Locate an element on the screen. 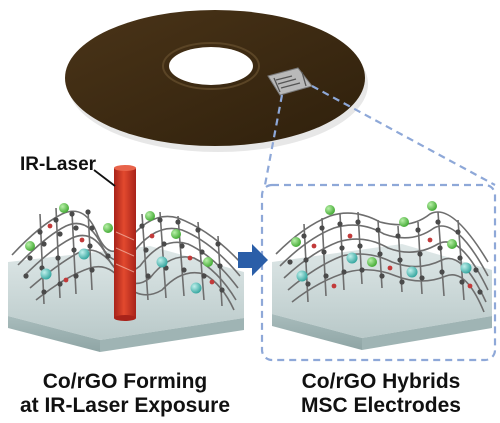 Image resolution: width=500 pixels, height=423 pixels. transition-arrow is located at coordinates (253, 260).